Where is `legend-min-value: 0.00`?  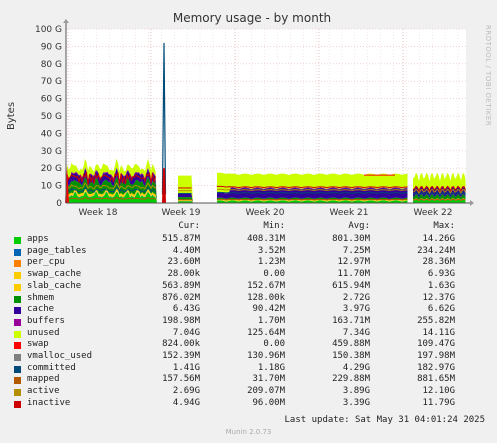
legend-min-value: 0.00 is located at coordinates (274, 344).